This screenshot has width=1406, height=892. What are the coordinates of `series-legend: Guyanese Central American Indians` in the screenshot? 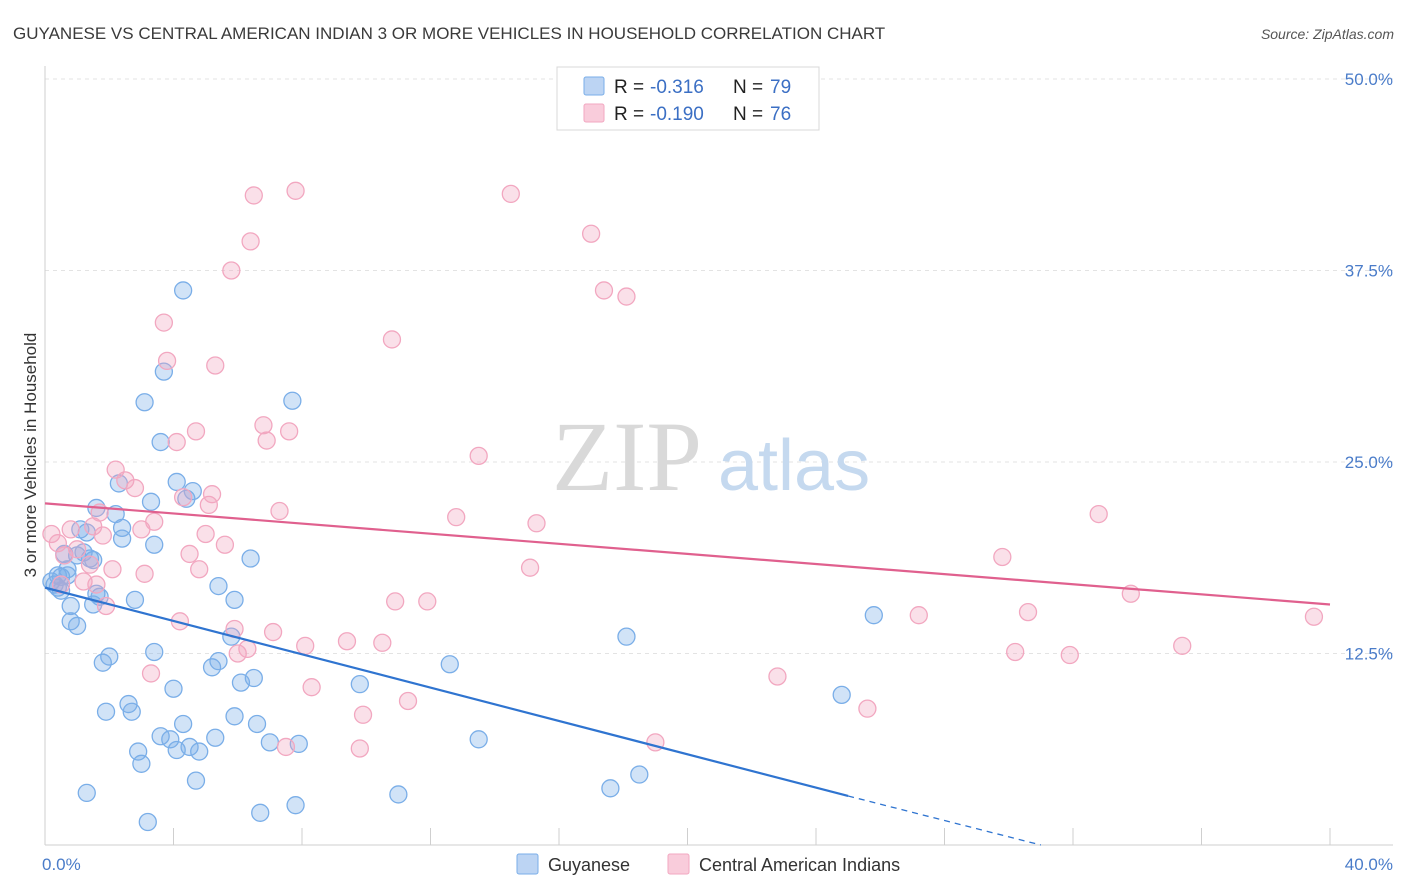 It's located at (708, 864).